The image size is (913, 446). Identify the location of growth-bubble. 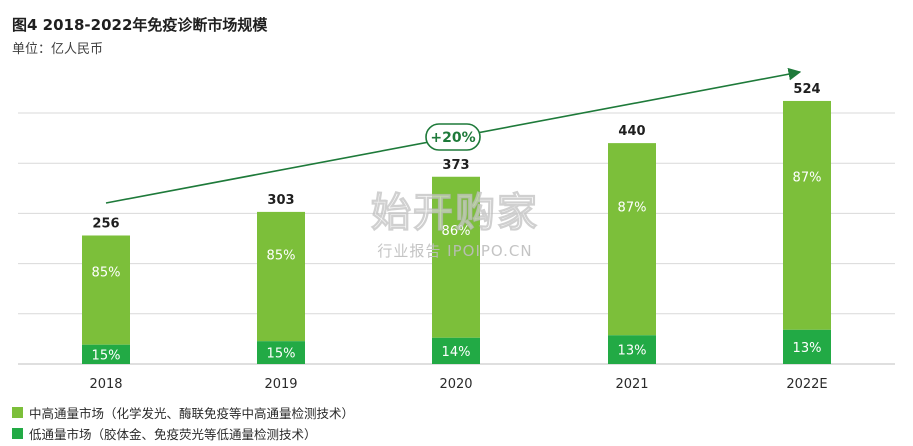
(453, 137).